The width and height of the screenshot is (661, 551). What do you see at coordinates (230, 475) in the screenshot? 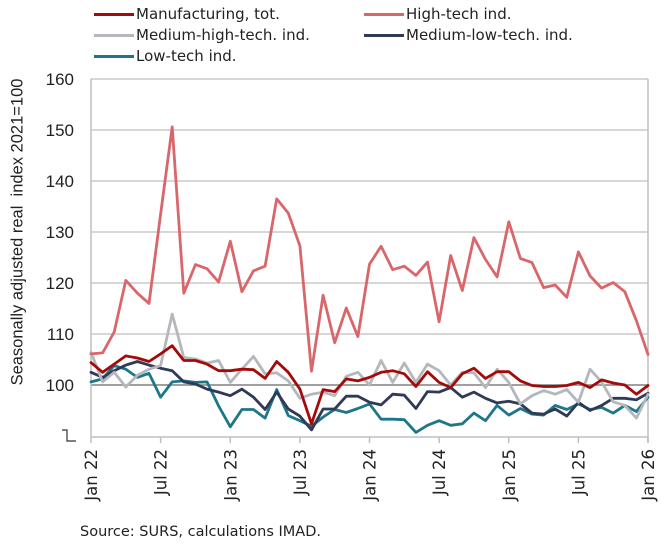
I see `x-tick-label: Jan 23` at bounding box center [230, 475].